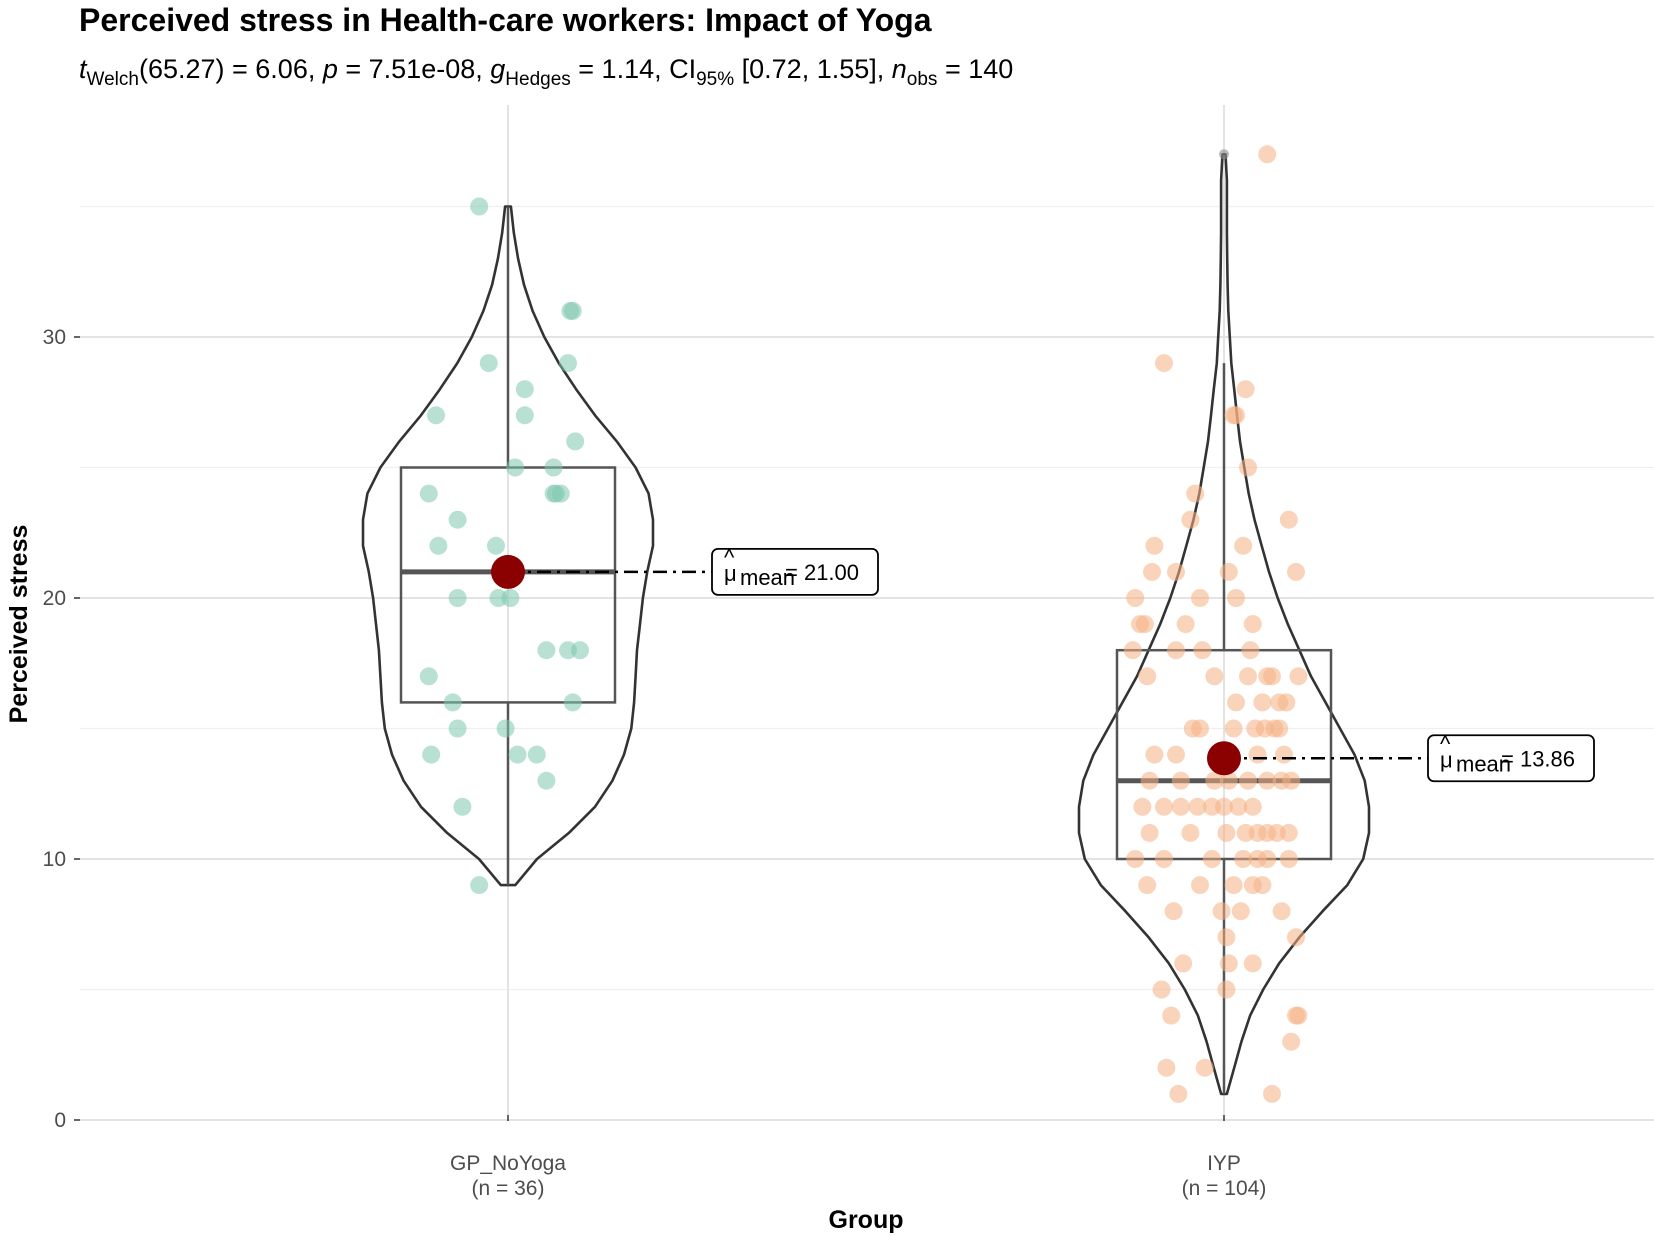  I want to click on mean-label-box, so click(795, 572).